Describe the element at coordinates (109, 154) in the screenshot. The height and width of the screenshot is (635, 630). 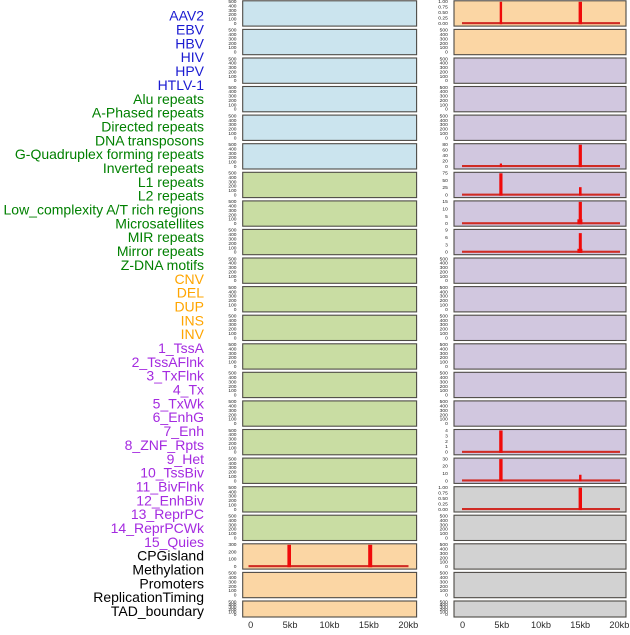
I see `svg-text: G-Quadruplex forming repeats` at that location.